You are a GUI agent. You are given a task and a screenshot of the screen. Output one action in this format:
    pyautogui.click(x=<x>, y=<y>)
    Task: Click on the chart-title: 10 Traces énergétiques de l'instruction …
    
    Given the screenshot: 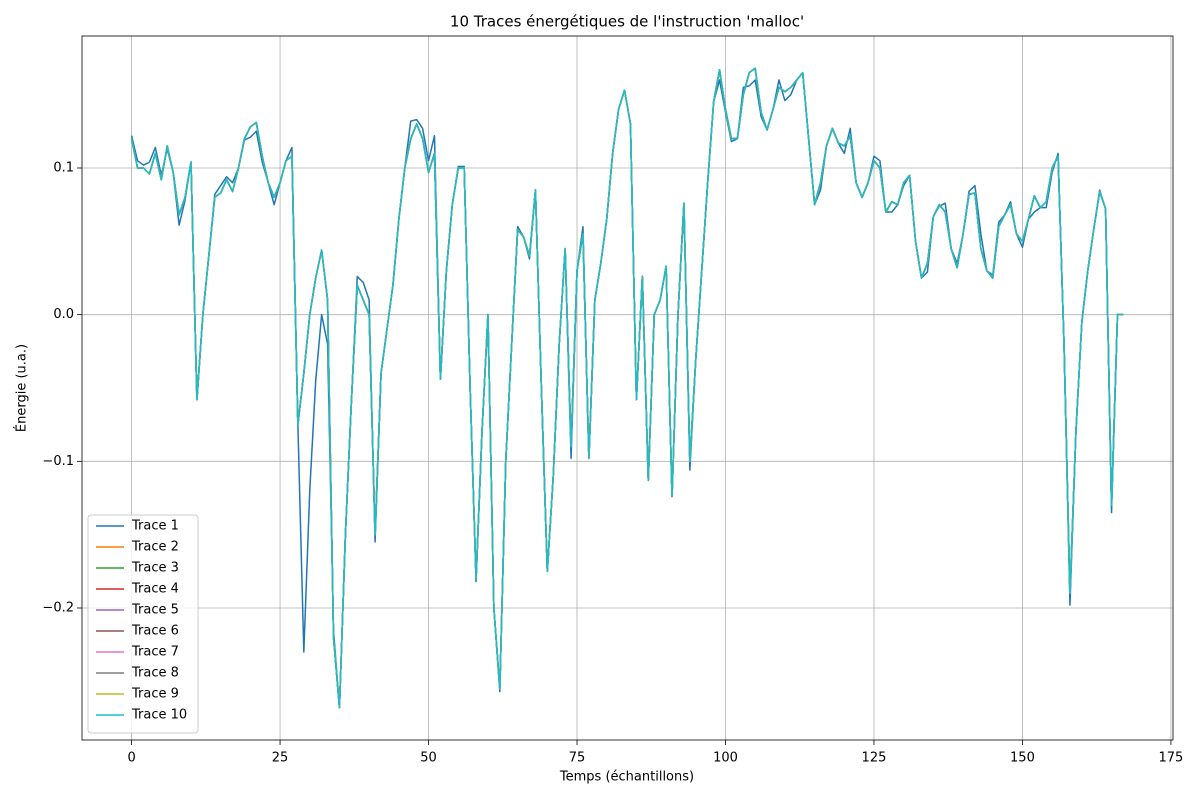 What is the action you would take?
    pyautogui.click(x=627, y=22)
    